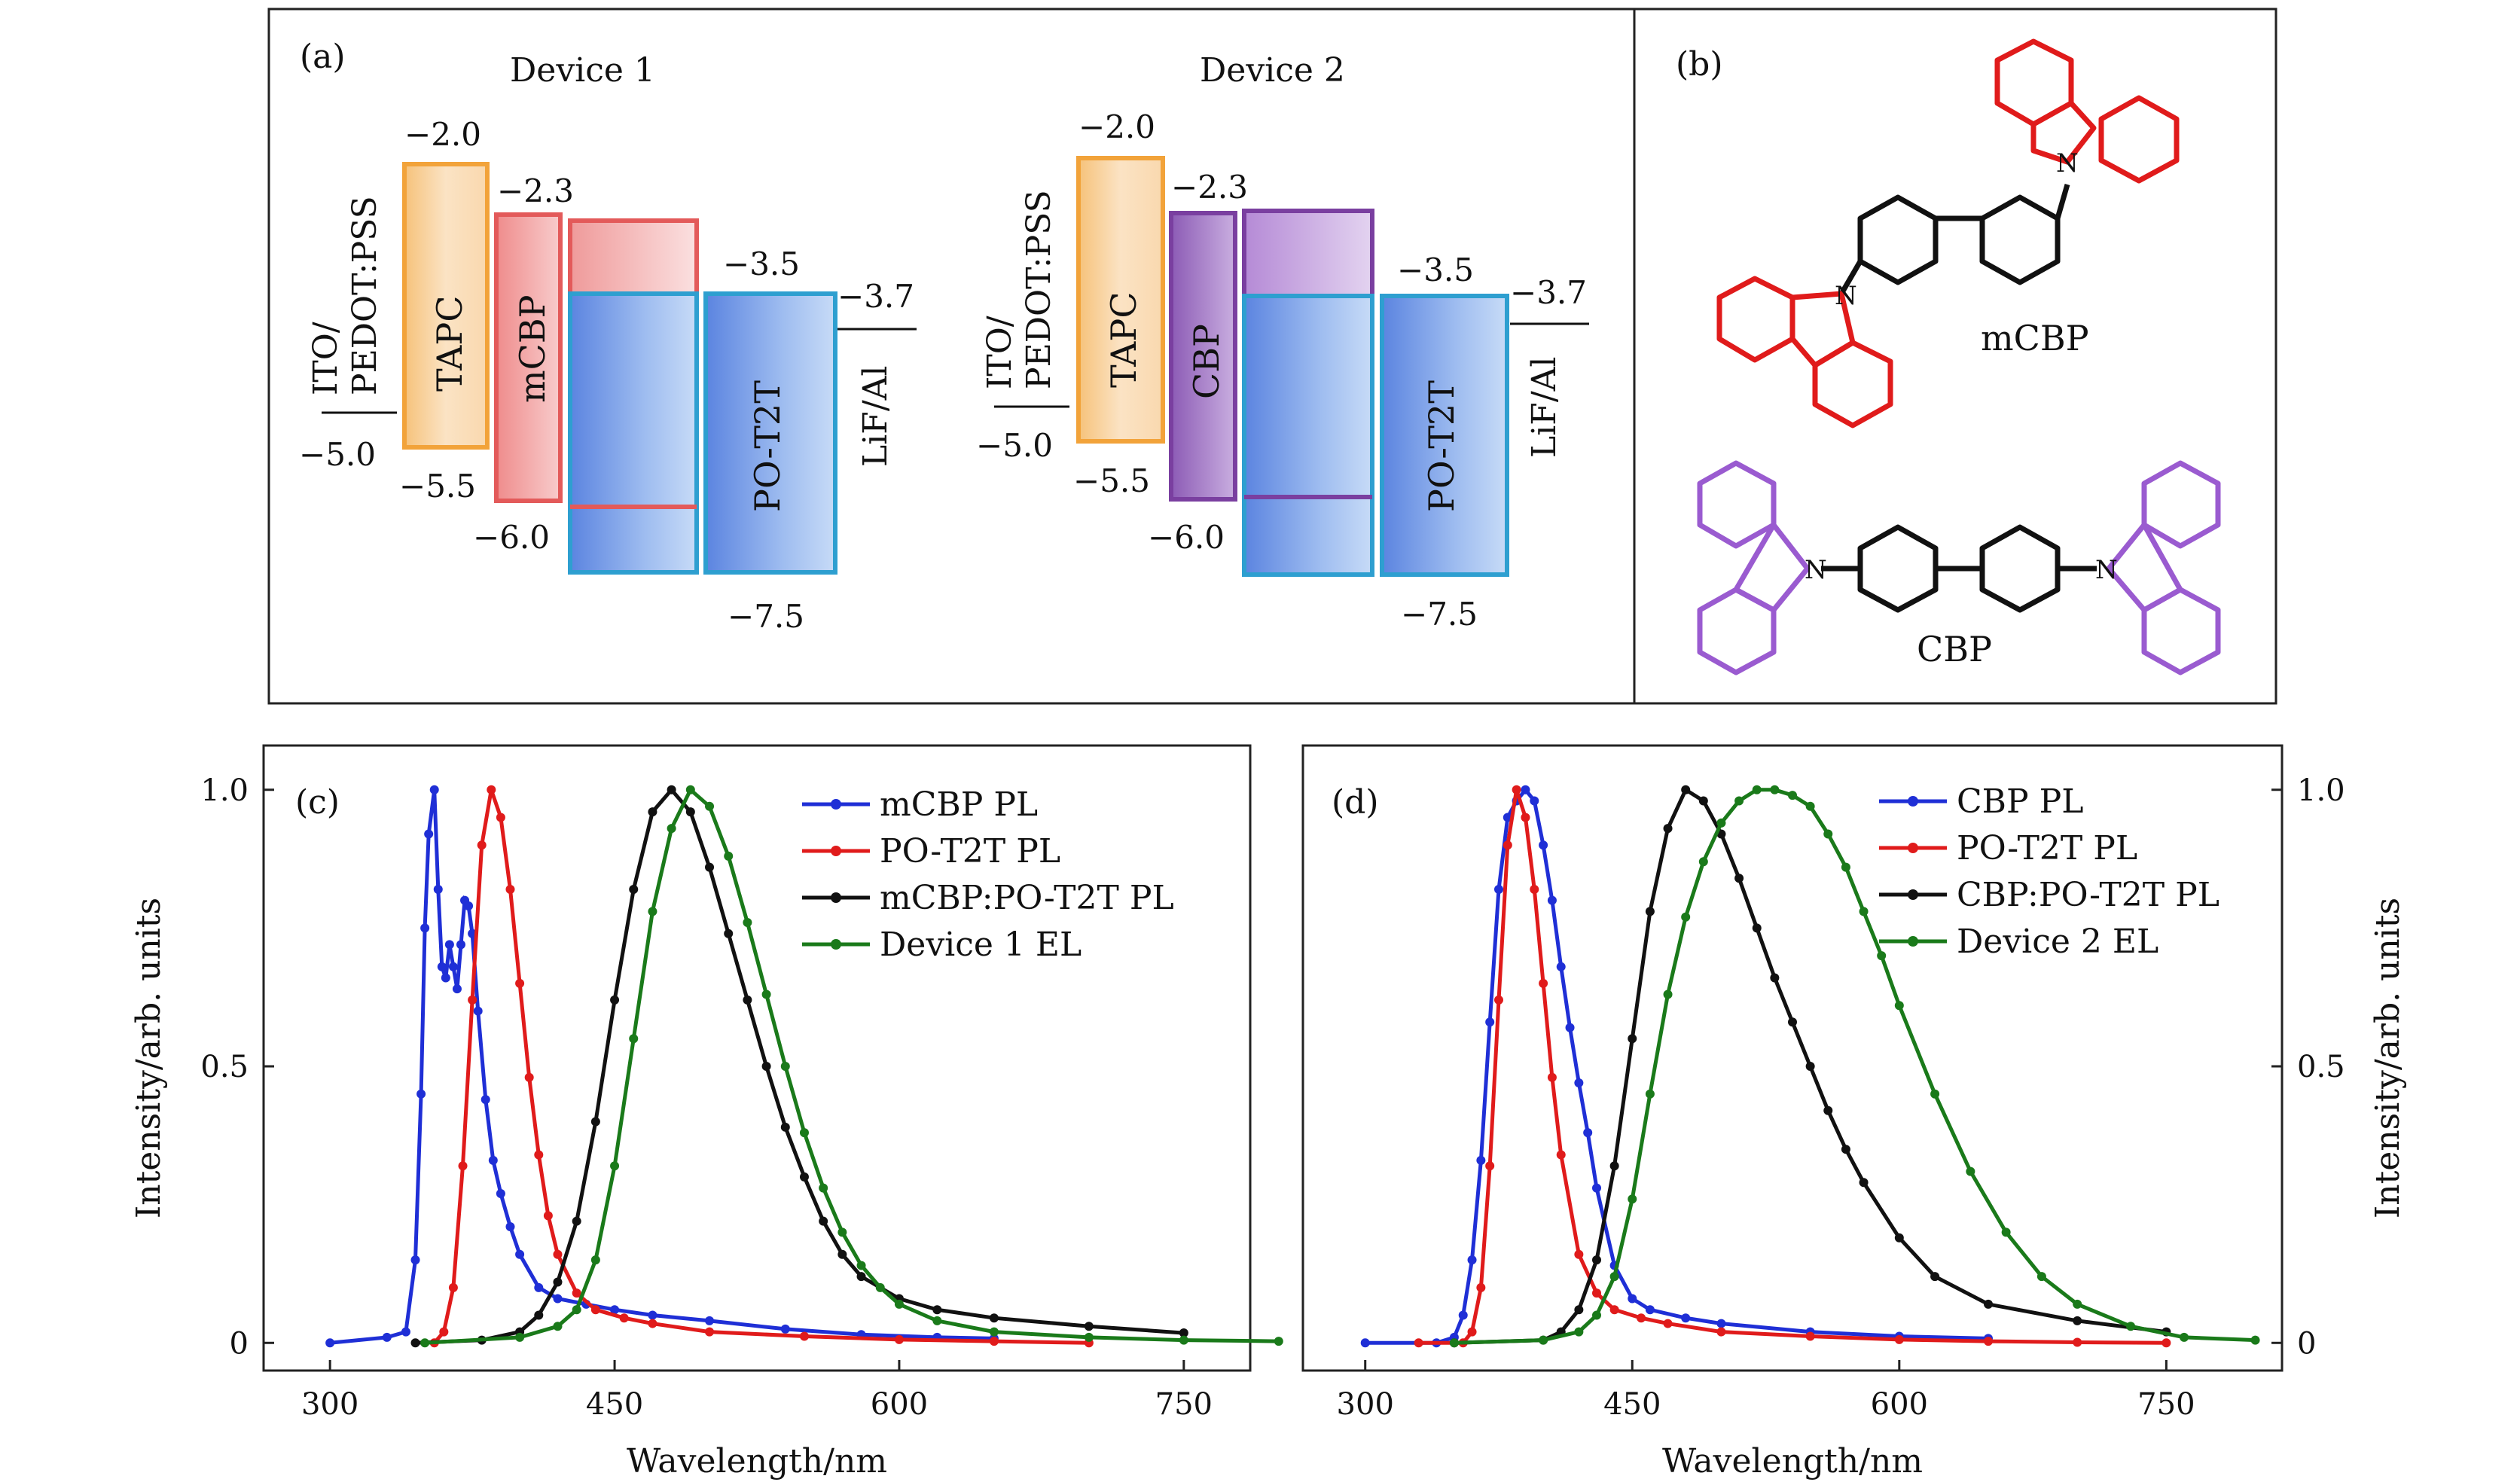 Image resolution: width=2520 pixels, height=1482 pixels. What do you see at coordinates (224, 790) in the screenshot?
I see `y-tick-label: 1.0` at bounding box center [224, 790].